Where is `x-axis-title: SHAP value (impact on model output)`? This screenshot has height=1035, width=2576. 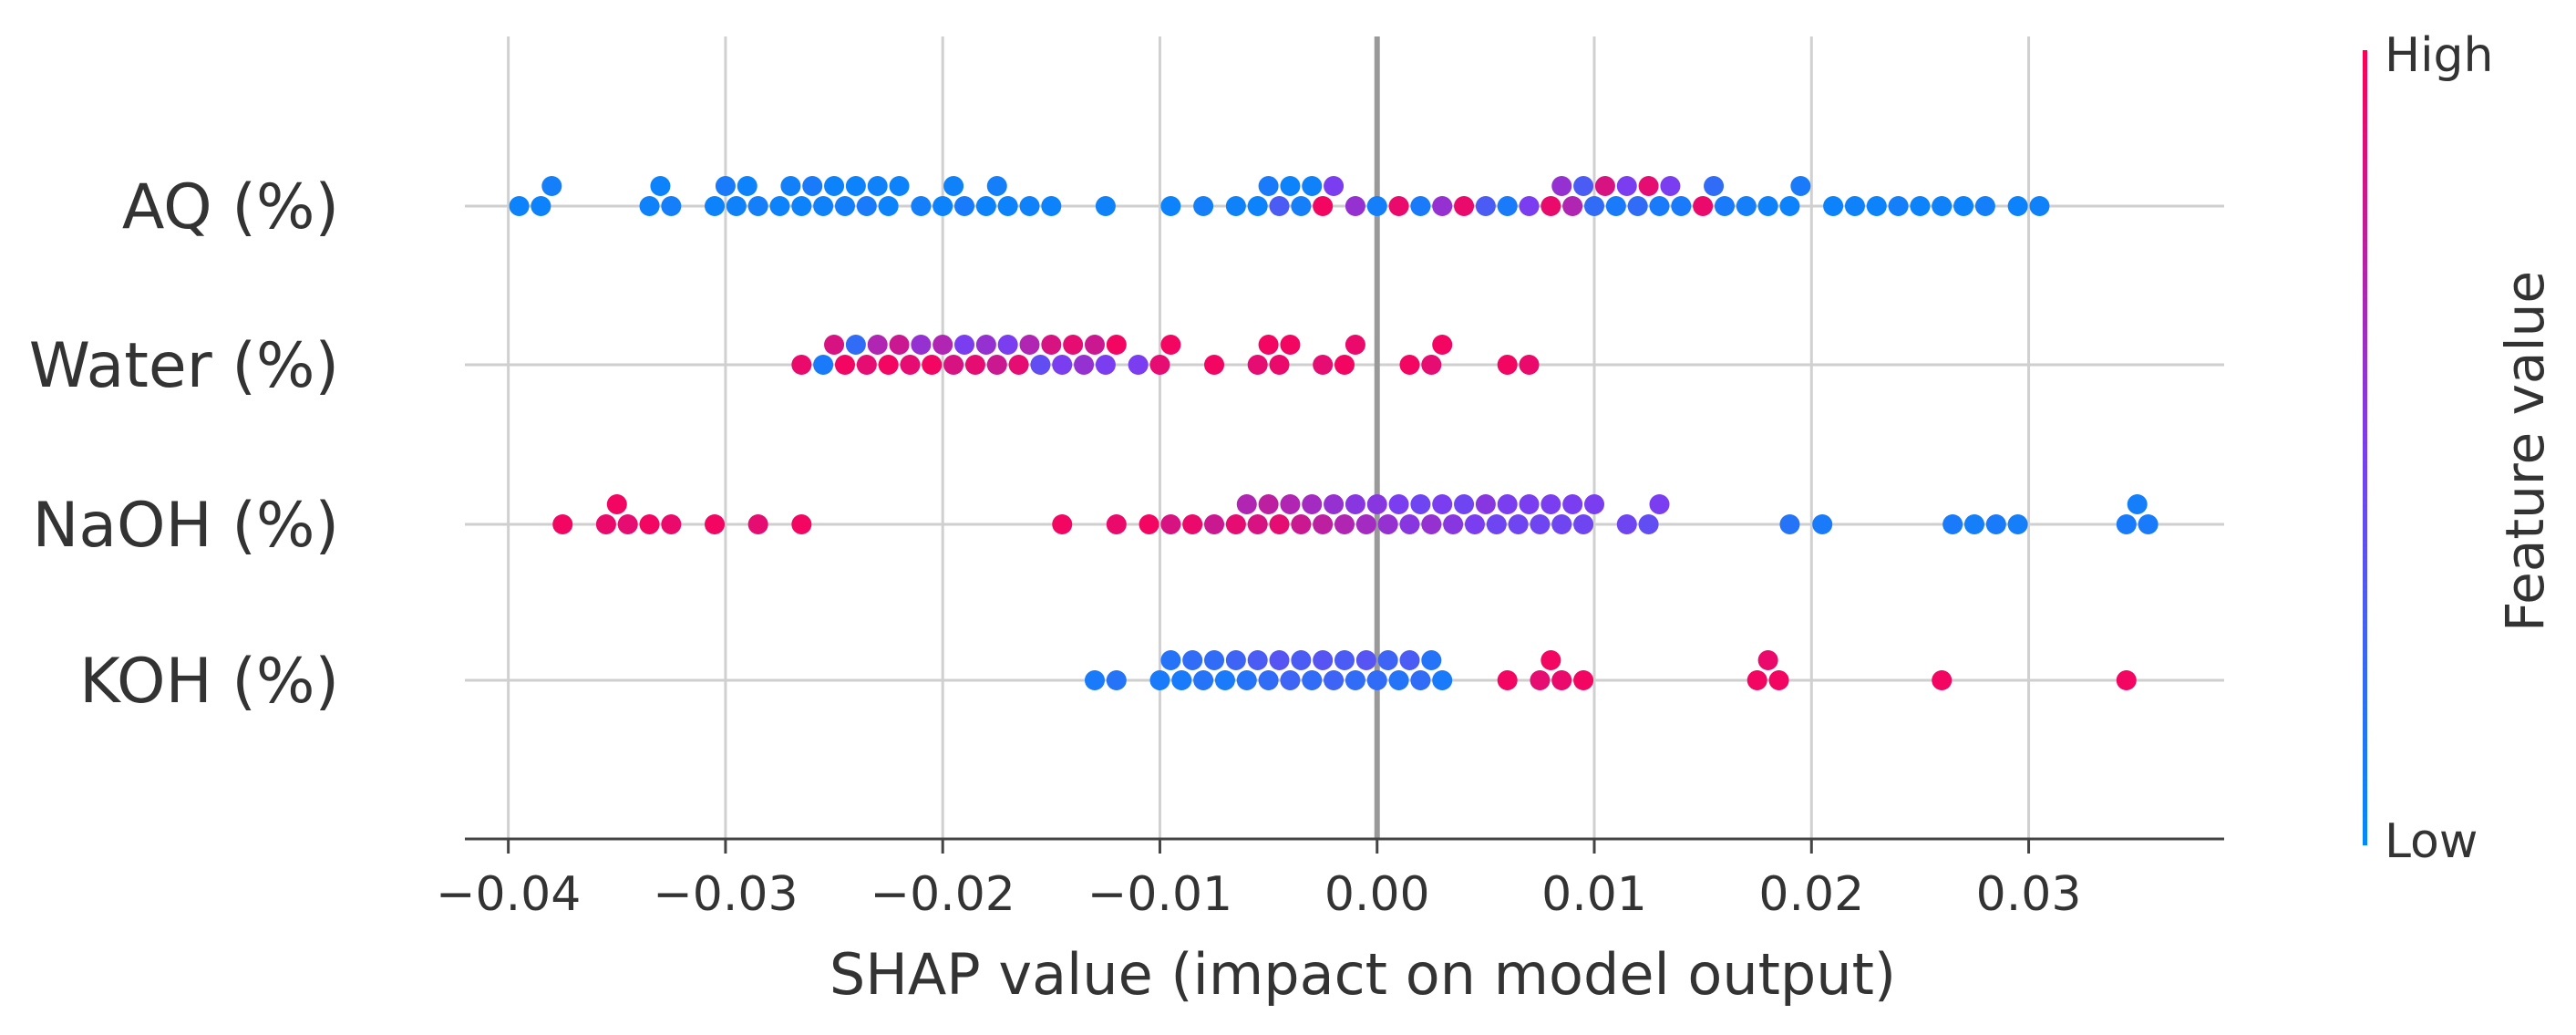
x-axis-title: SHAP value (impact on model output) is located at coordinates (1362, 974).